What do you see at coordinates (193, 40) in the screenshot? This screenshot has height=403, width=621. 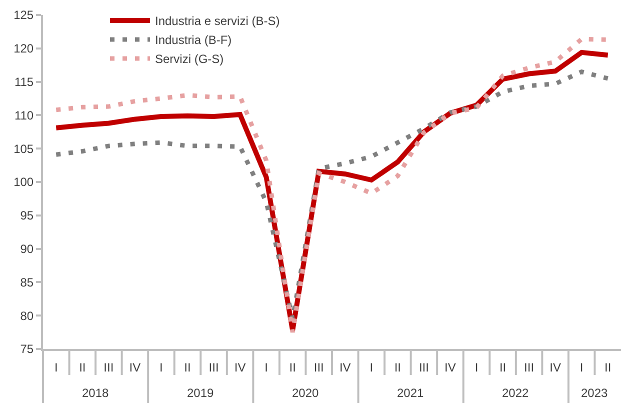 I see `legend-label: Industria (B-F)` at bounding box center [193, 40].